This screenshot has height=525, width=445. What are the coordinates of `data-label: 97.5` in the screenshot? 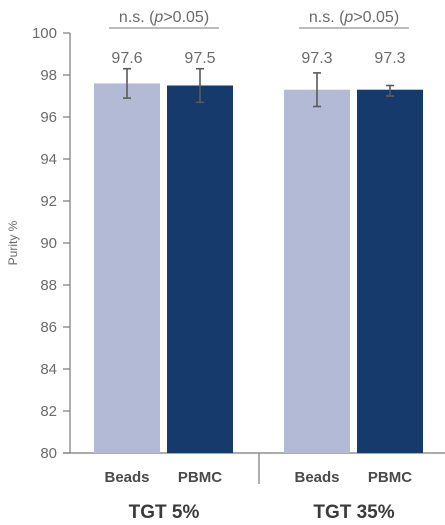 It's located at (199, 58).